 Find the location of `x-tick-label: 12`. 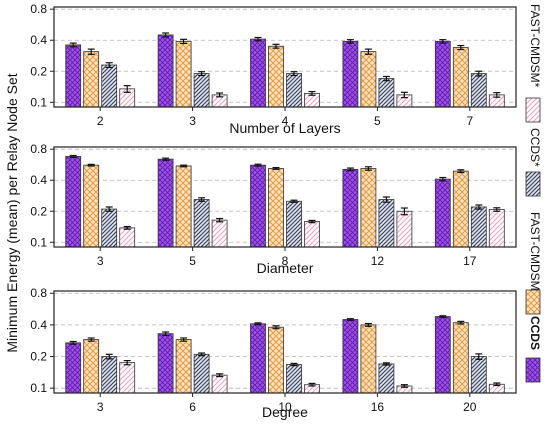

x-tick-label: 12 is located at coordinates (378, 261).